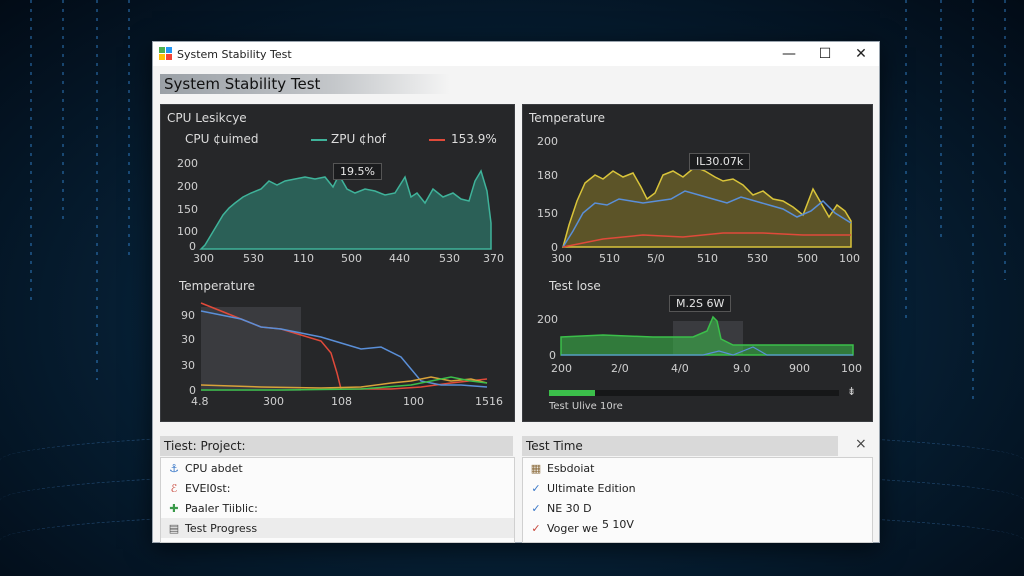 This screenshot has height=576, width=1024. What do you see at coordinates (437, 140) in the screenshot?
I see `legend-swatch-peak` at bounding box center [437, 140].